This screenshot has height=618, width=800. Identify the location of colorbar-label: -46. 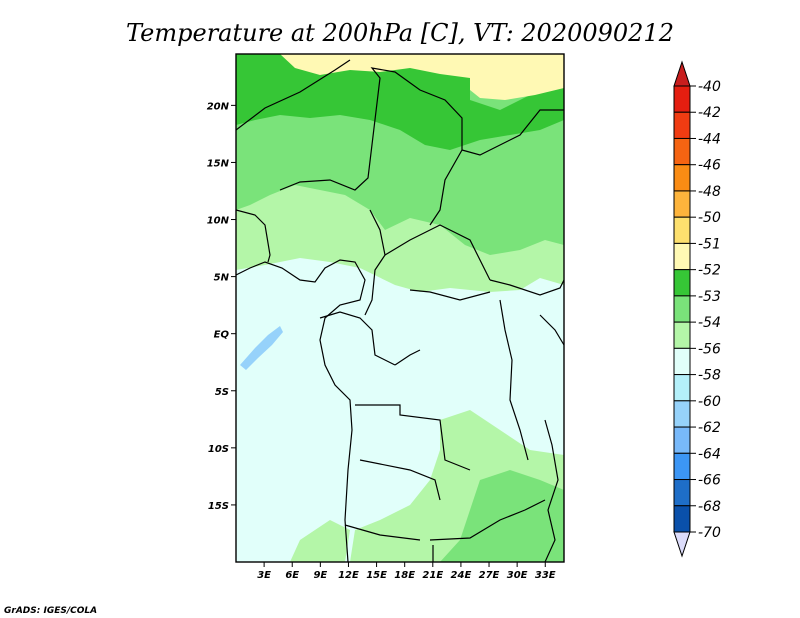
(709, 166).